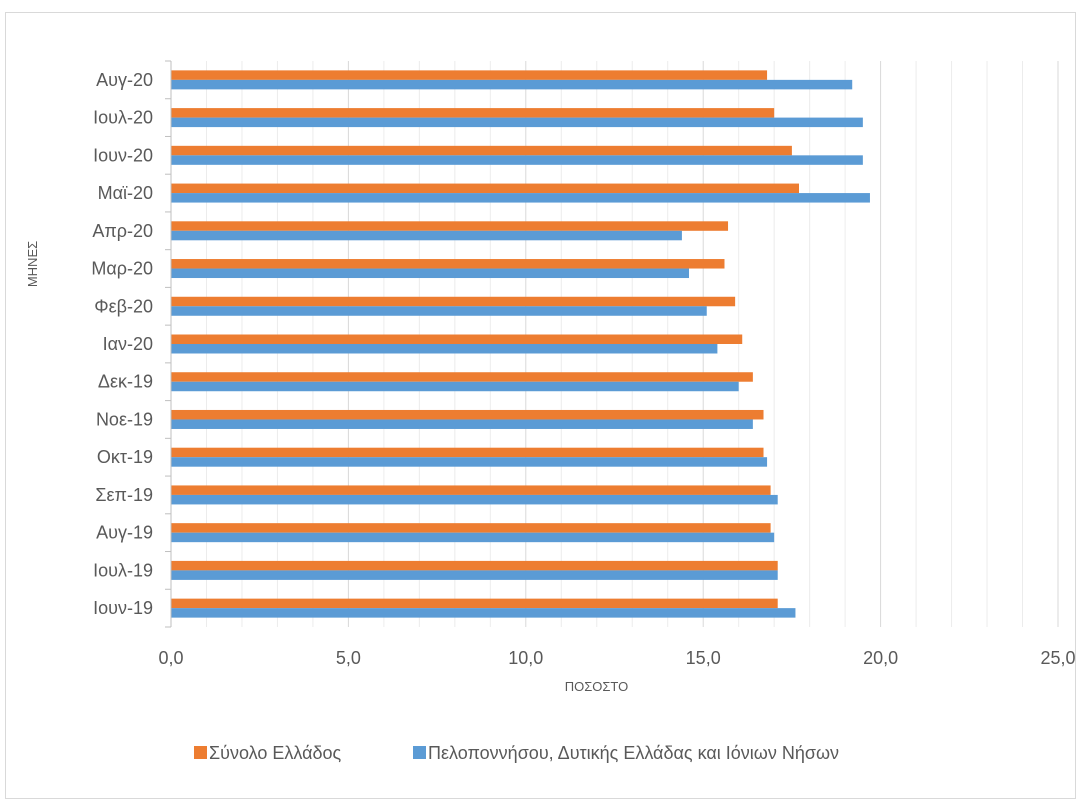 The image size is (1081, 805). What do you see at coordinates (124, 80) in the screenshot?
I see `y-tick-label: Αυγ-20` at bounding box center [124, 80].